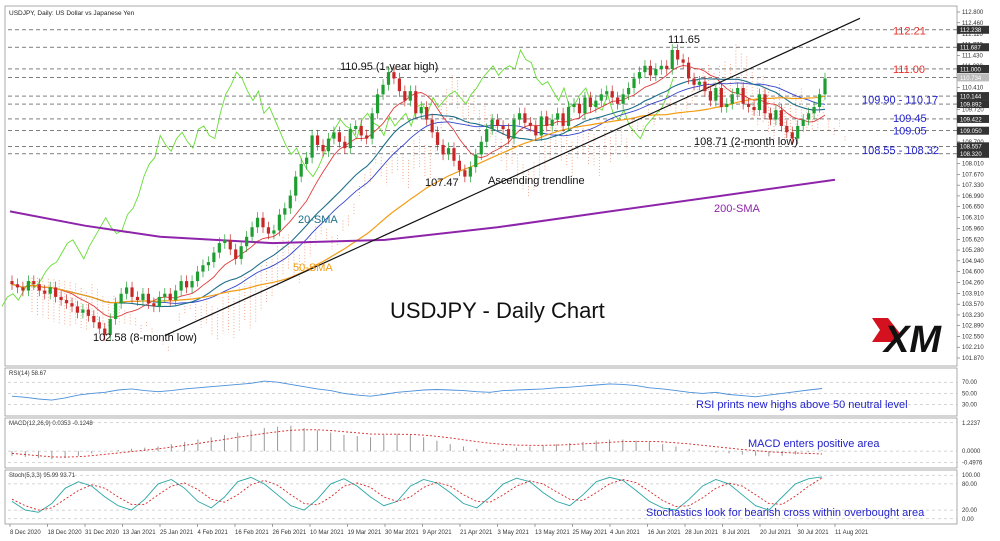 The height and width of the screenshot is (541, 1000). I want to click on stoch-tick-label: 80.00, so click(970, 485).